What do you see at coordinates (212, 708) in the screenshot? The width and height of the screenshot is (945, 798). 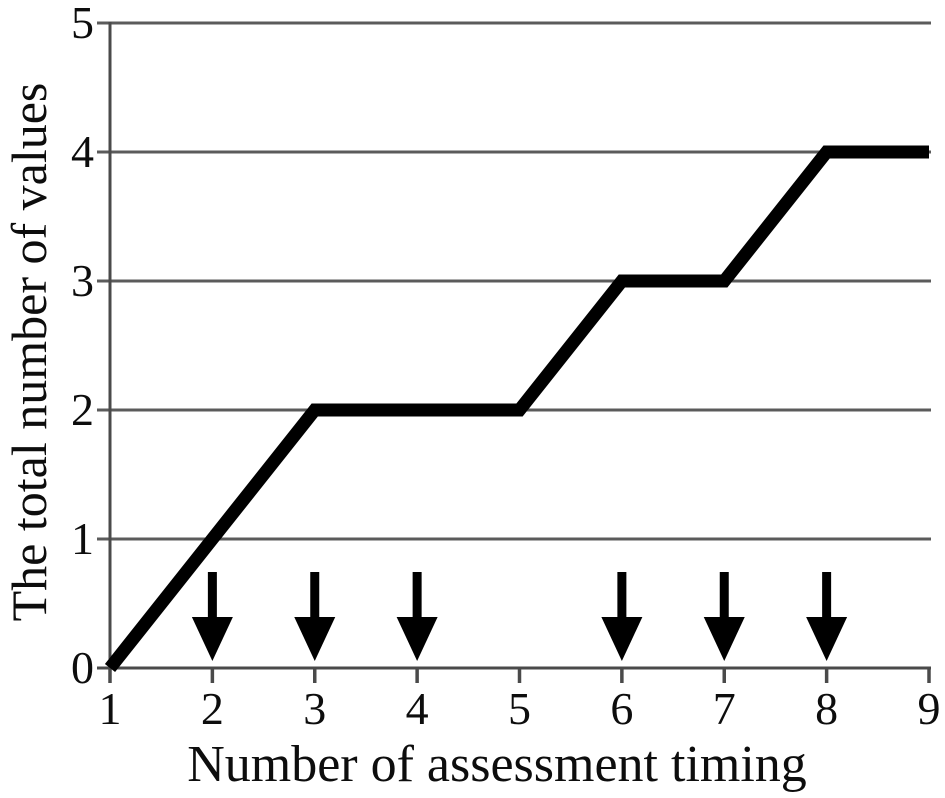 I see `x-tick-label: 2` at bounding box center [212, 708].